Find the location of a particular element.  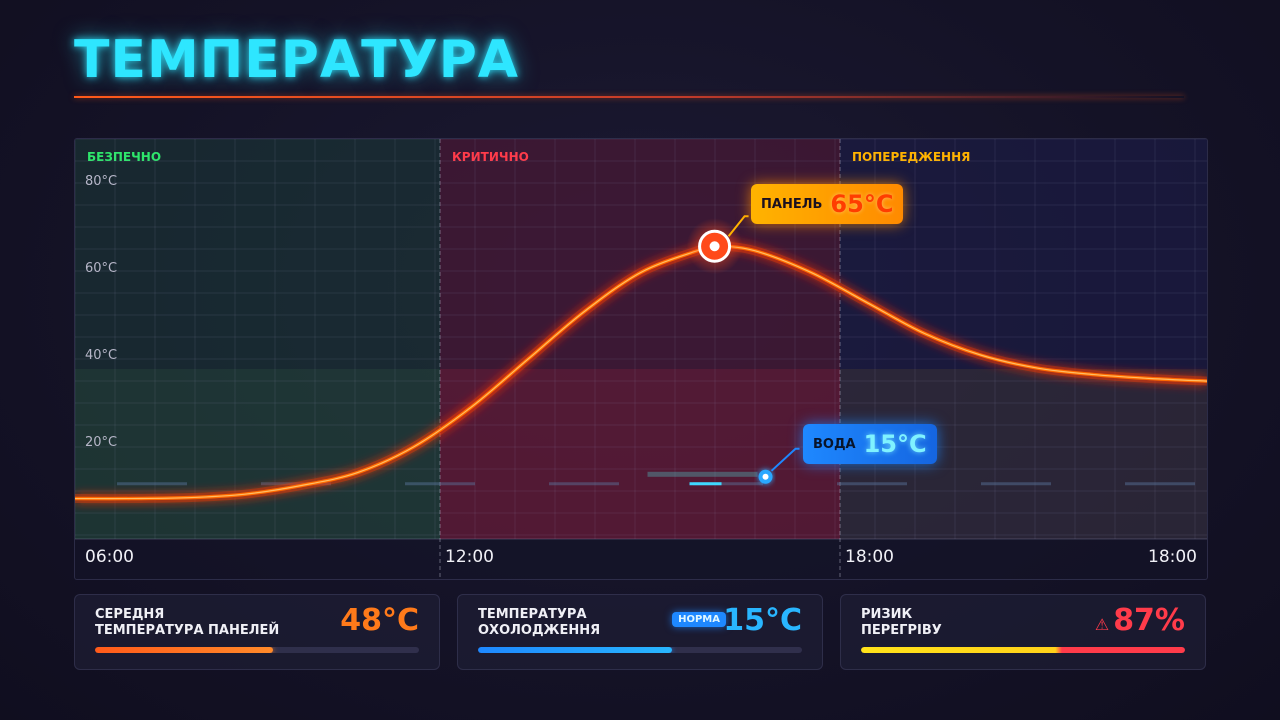

avg-panel-temp-value: 48°C is located at coordinates (379, 620).